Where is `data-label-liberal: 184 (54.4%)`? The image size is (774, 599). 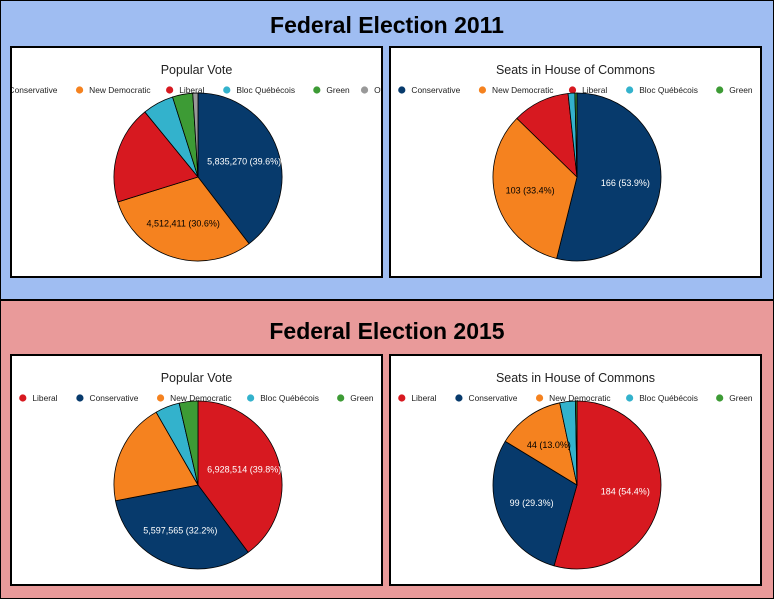 data-label-liberal: 184 (54.4%) is located at coordinates (625, 492).